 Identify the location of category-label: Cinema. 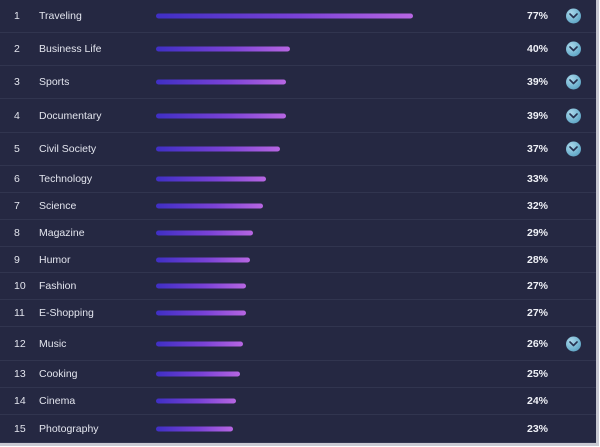
(57, 401).